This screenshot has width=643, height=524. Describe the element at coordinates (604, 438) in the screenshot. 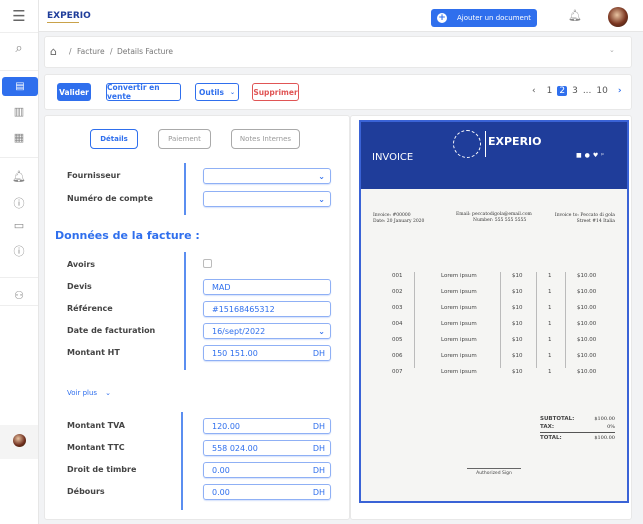

I see `total-value: $100.00` at that location.